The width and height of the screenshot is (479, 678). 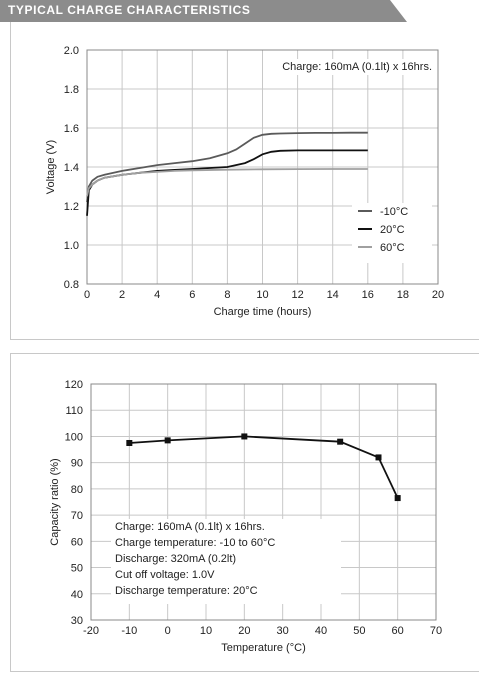 What do you see at coordinates (186, 591) in the screenshot?
I see `annotation-line: Discharge temperature: 20°C` at bounding box center [186, 591].